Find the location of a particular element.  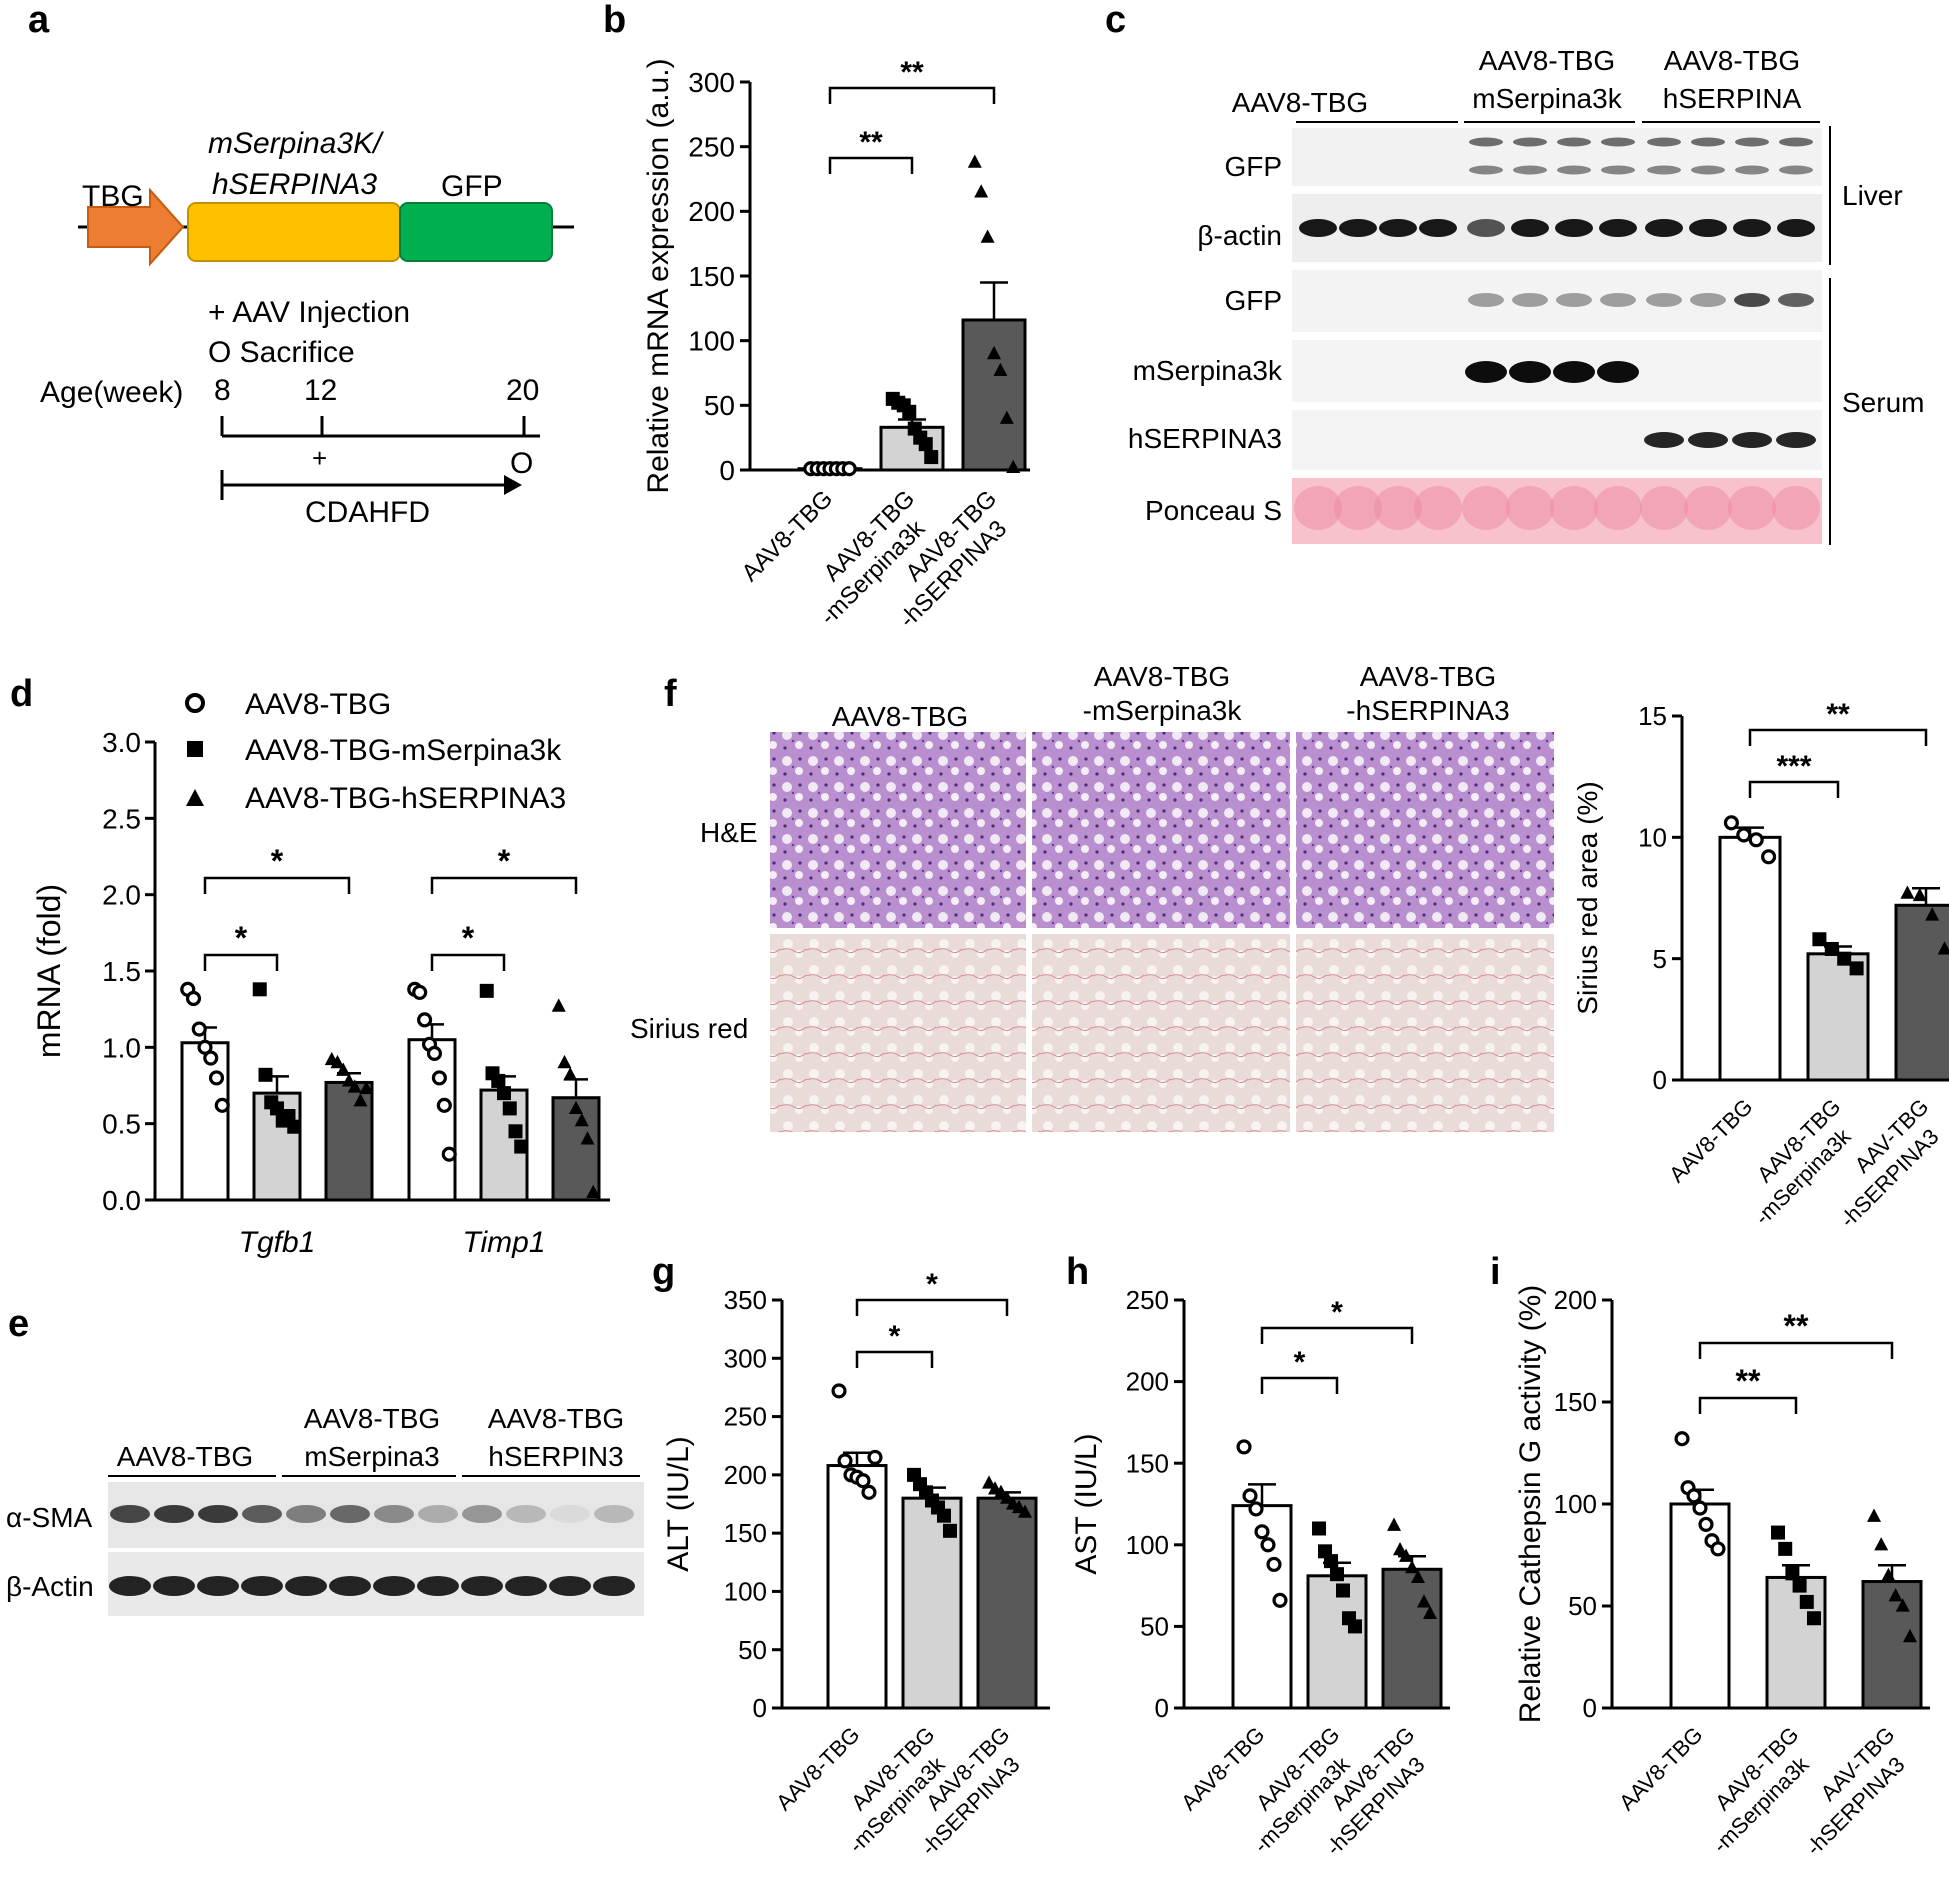

y-tick-label: 150 is located at coordinates (745, 1533).